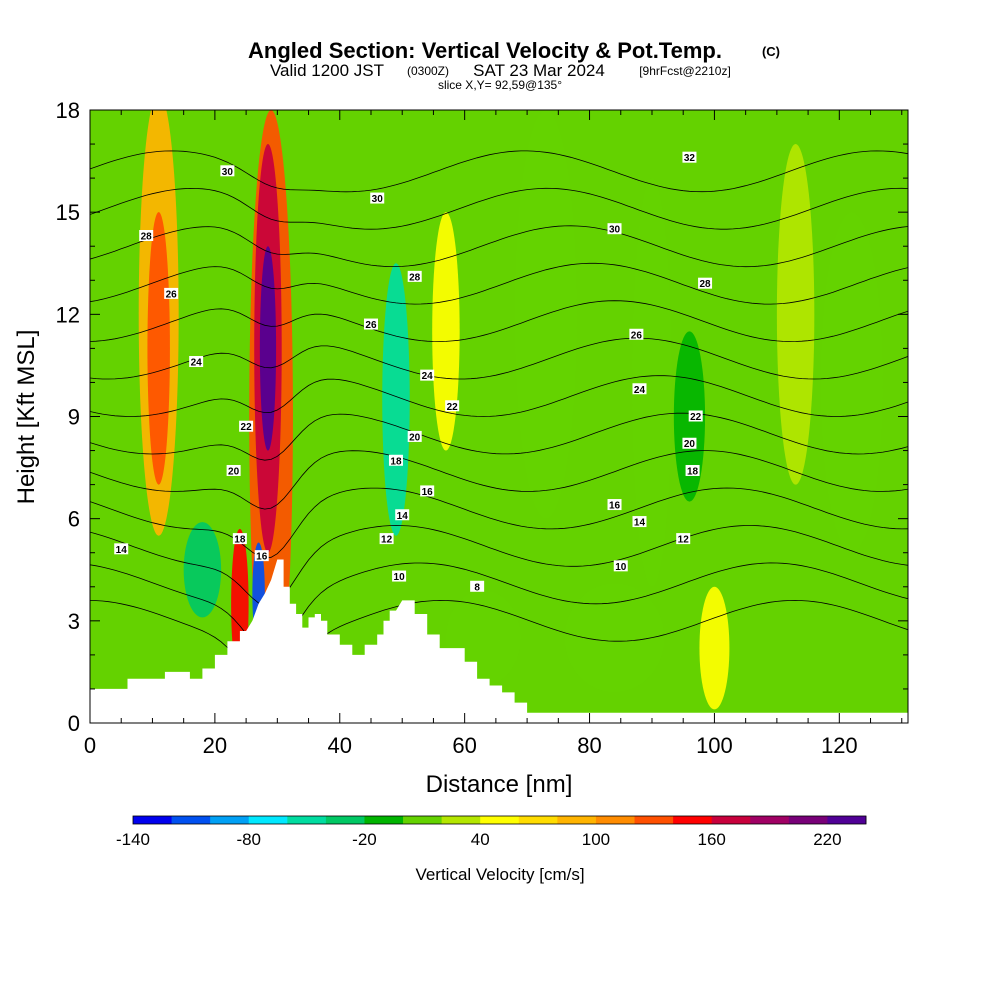 The width and height of the screenshot is (1000, 1000). I want to click on y-tick-label: 9, so click(74, 417).